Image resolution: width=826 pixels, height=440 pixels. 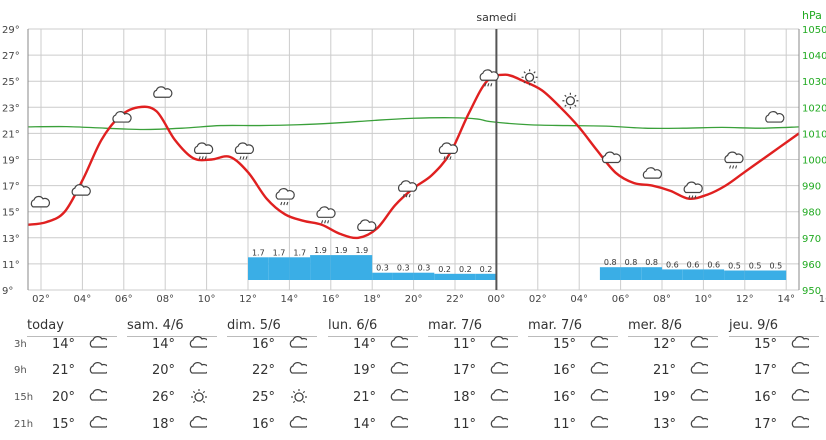 I want to click on y-right-tick-label: 1020, so click(x=814, y=108).